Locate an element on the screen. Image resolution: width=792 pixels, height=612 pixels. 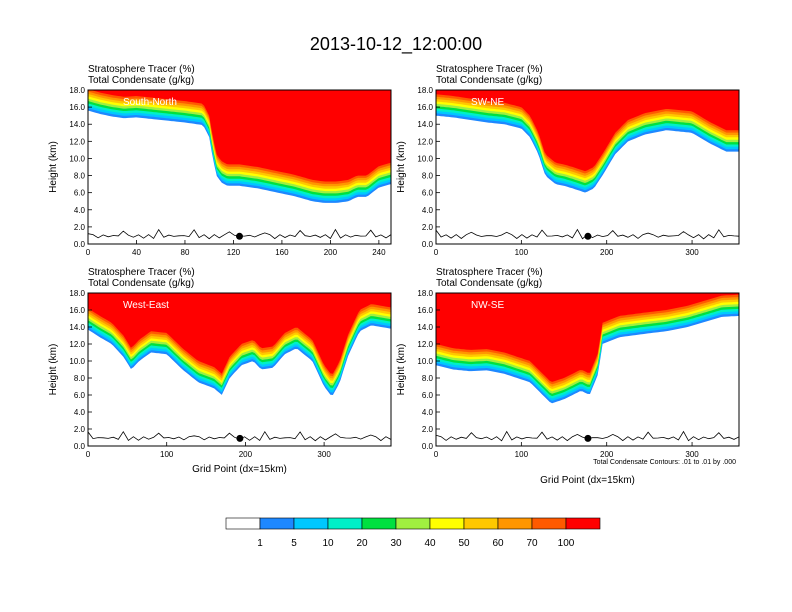
panel-label: West-East is located at coordinates (146, 305).